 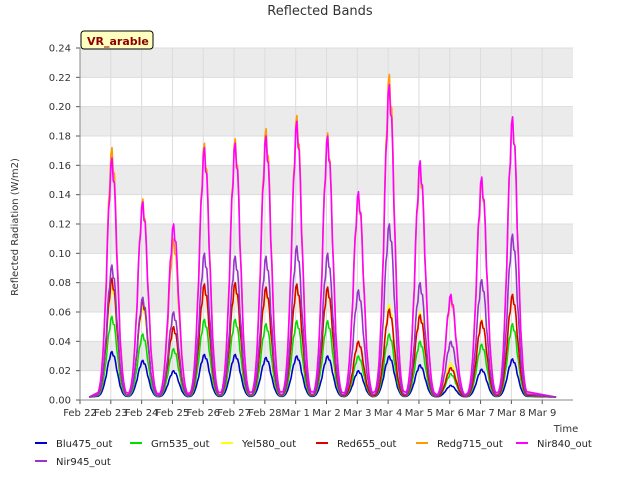 I want to click on x-axis-label: Time, so click(x=565, y=429).